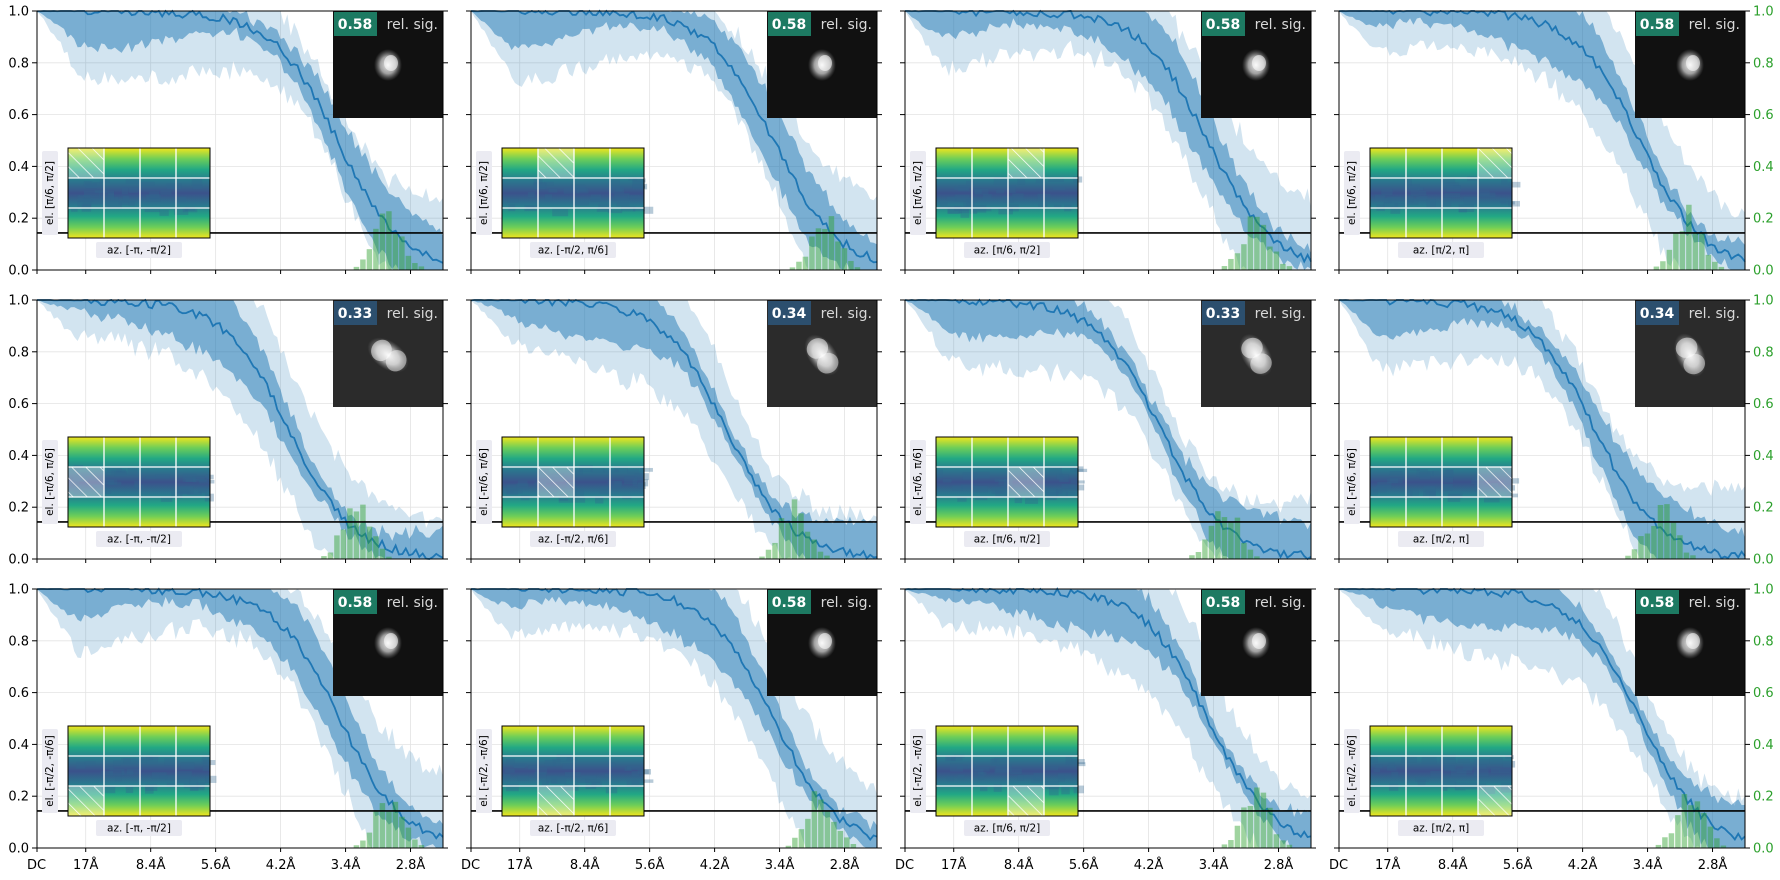  I want to click on particle, so click(1690, 355).